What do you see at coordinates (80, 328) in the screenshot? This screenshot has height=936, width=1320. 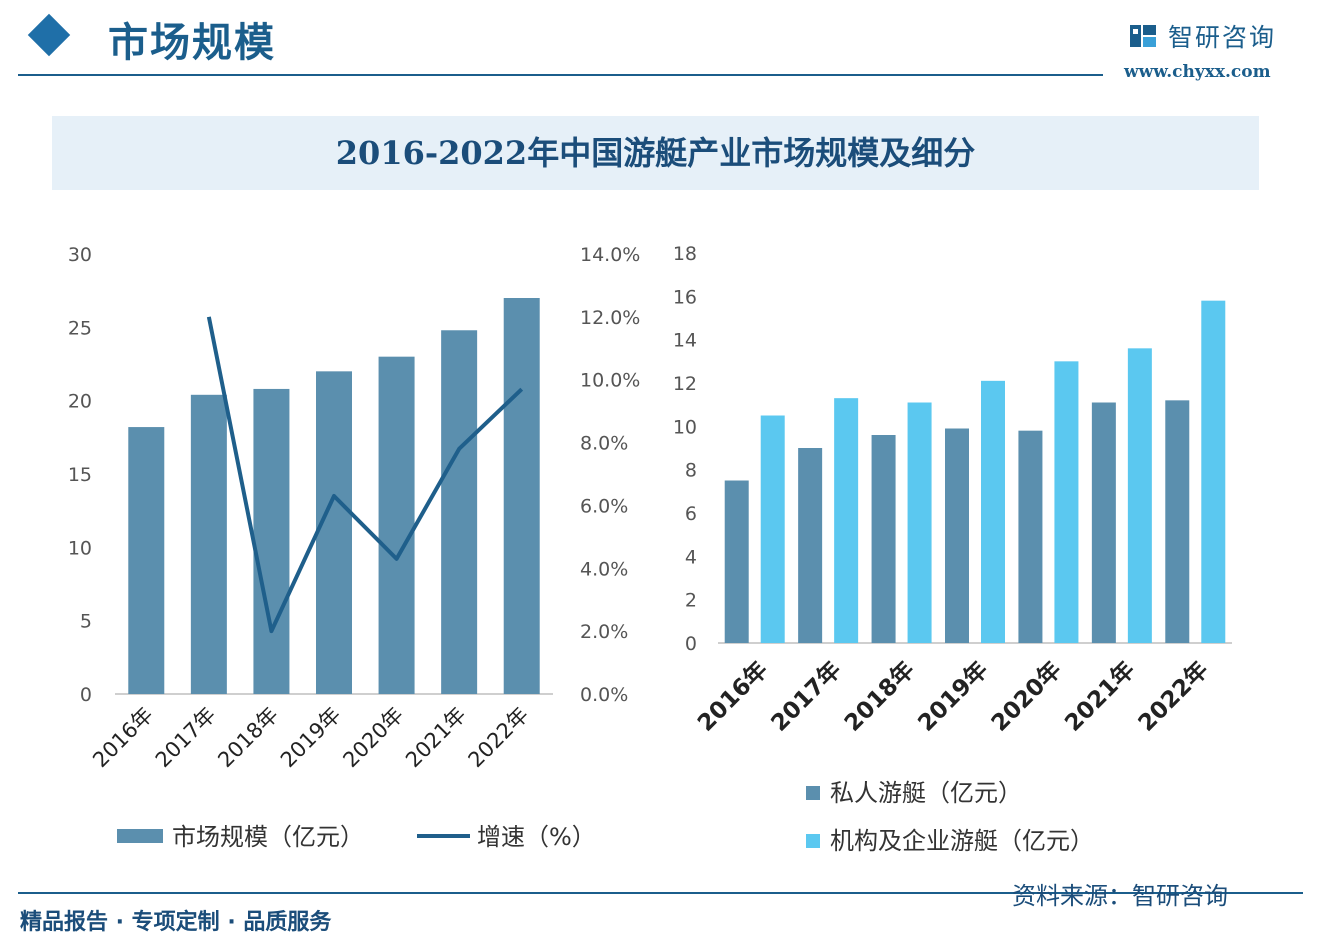 I see `y-tick-label: 25` at bounding box center [80, 328].